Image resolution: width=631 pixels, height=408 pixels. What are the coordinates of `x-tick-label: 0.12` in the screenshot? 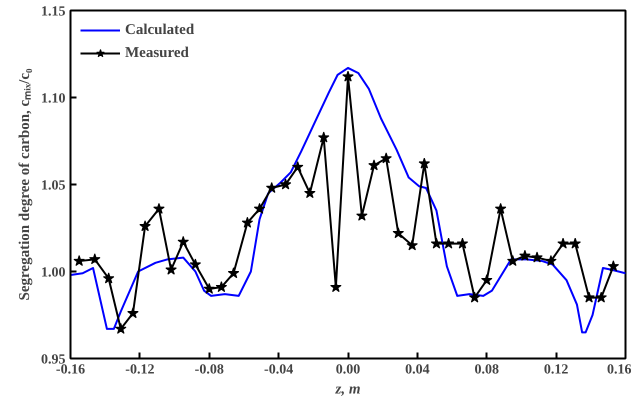 It's located at (556, 370).